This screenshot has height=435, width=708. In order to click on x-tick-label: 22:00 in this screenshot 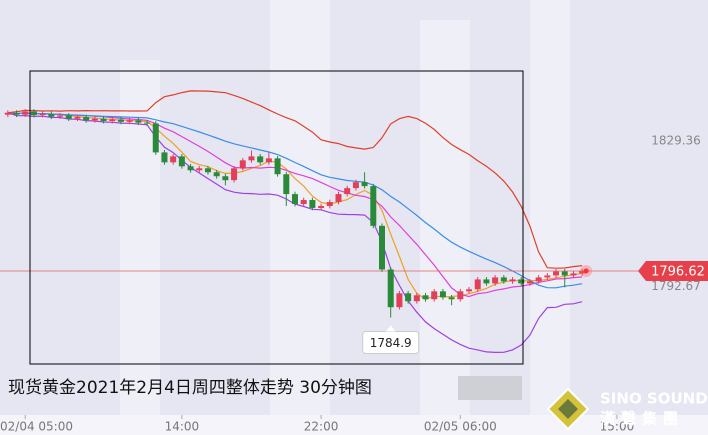, I will do `click(321, 427)`.